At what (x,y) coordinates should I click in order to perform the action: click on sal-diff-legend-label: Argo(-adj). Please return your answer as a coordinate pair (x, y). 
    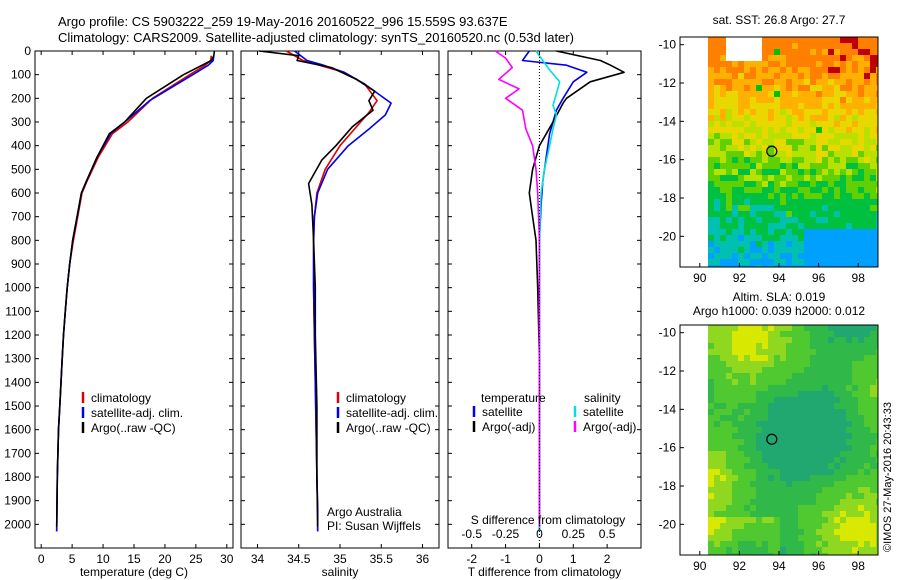
    Looking at the image, I should click on (609, 427).